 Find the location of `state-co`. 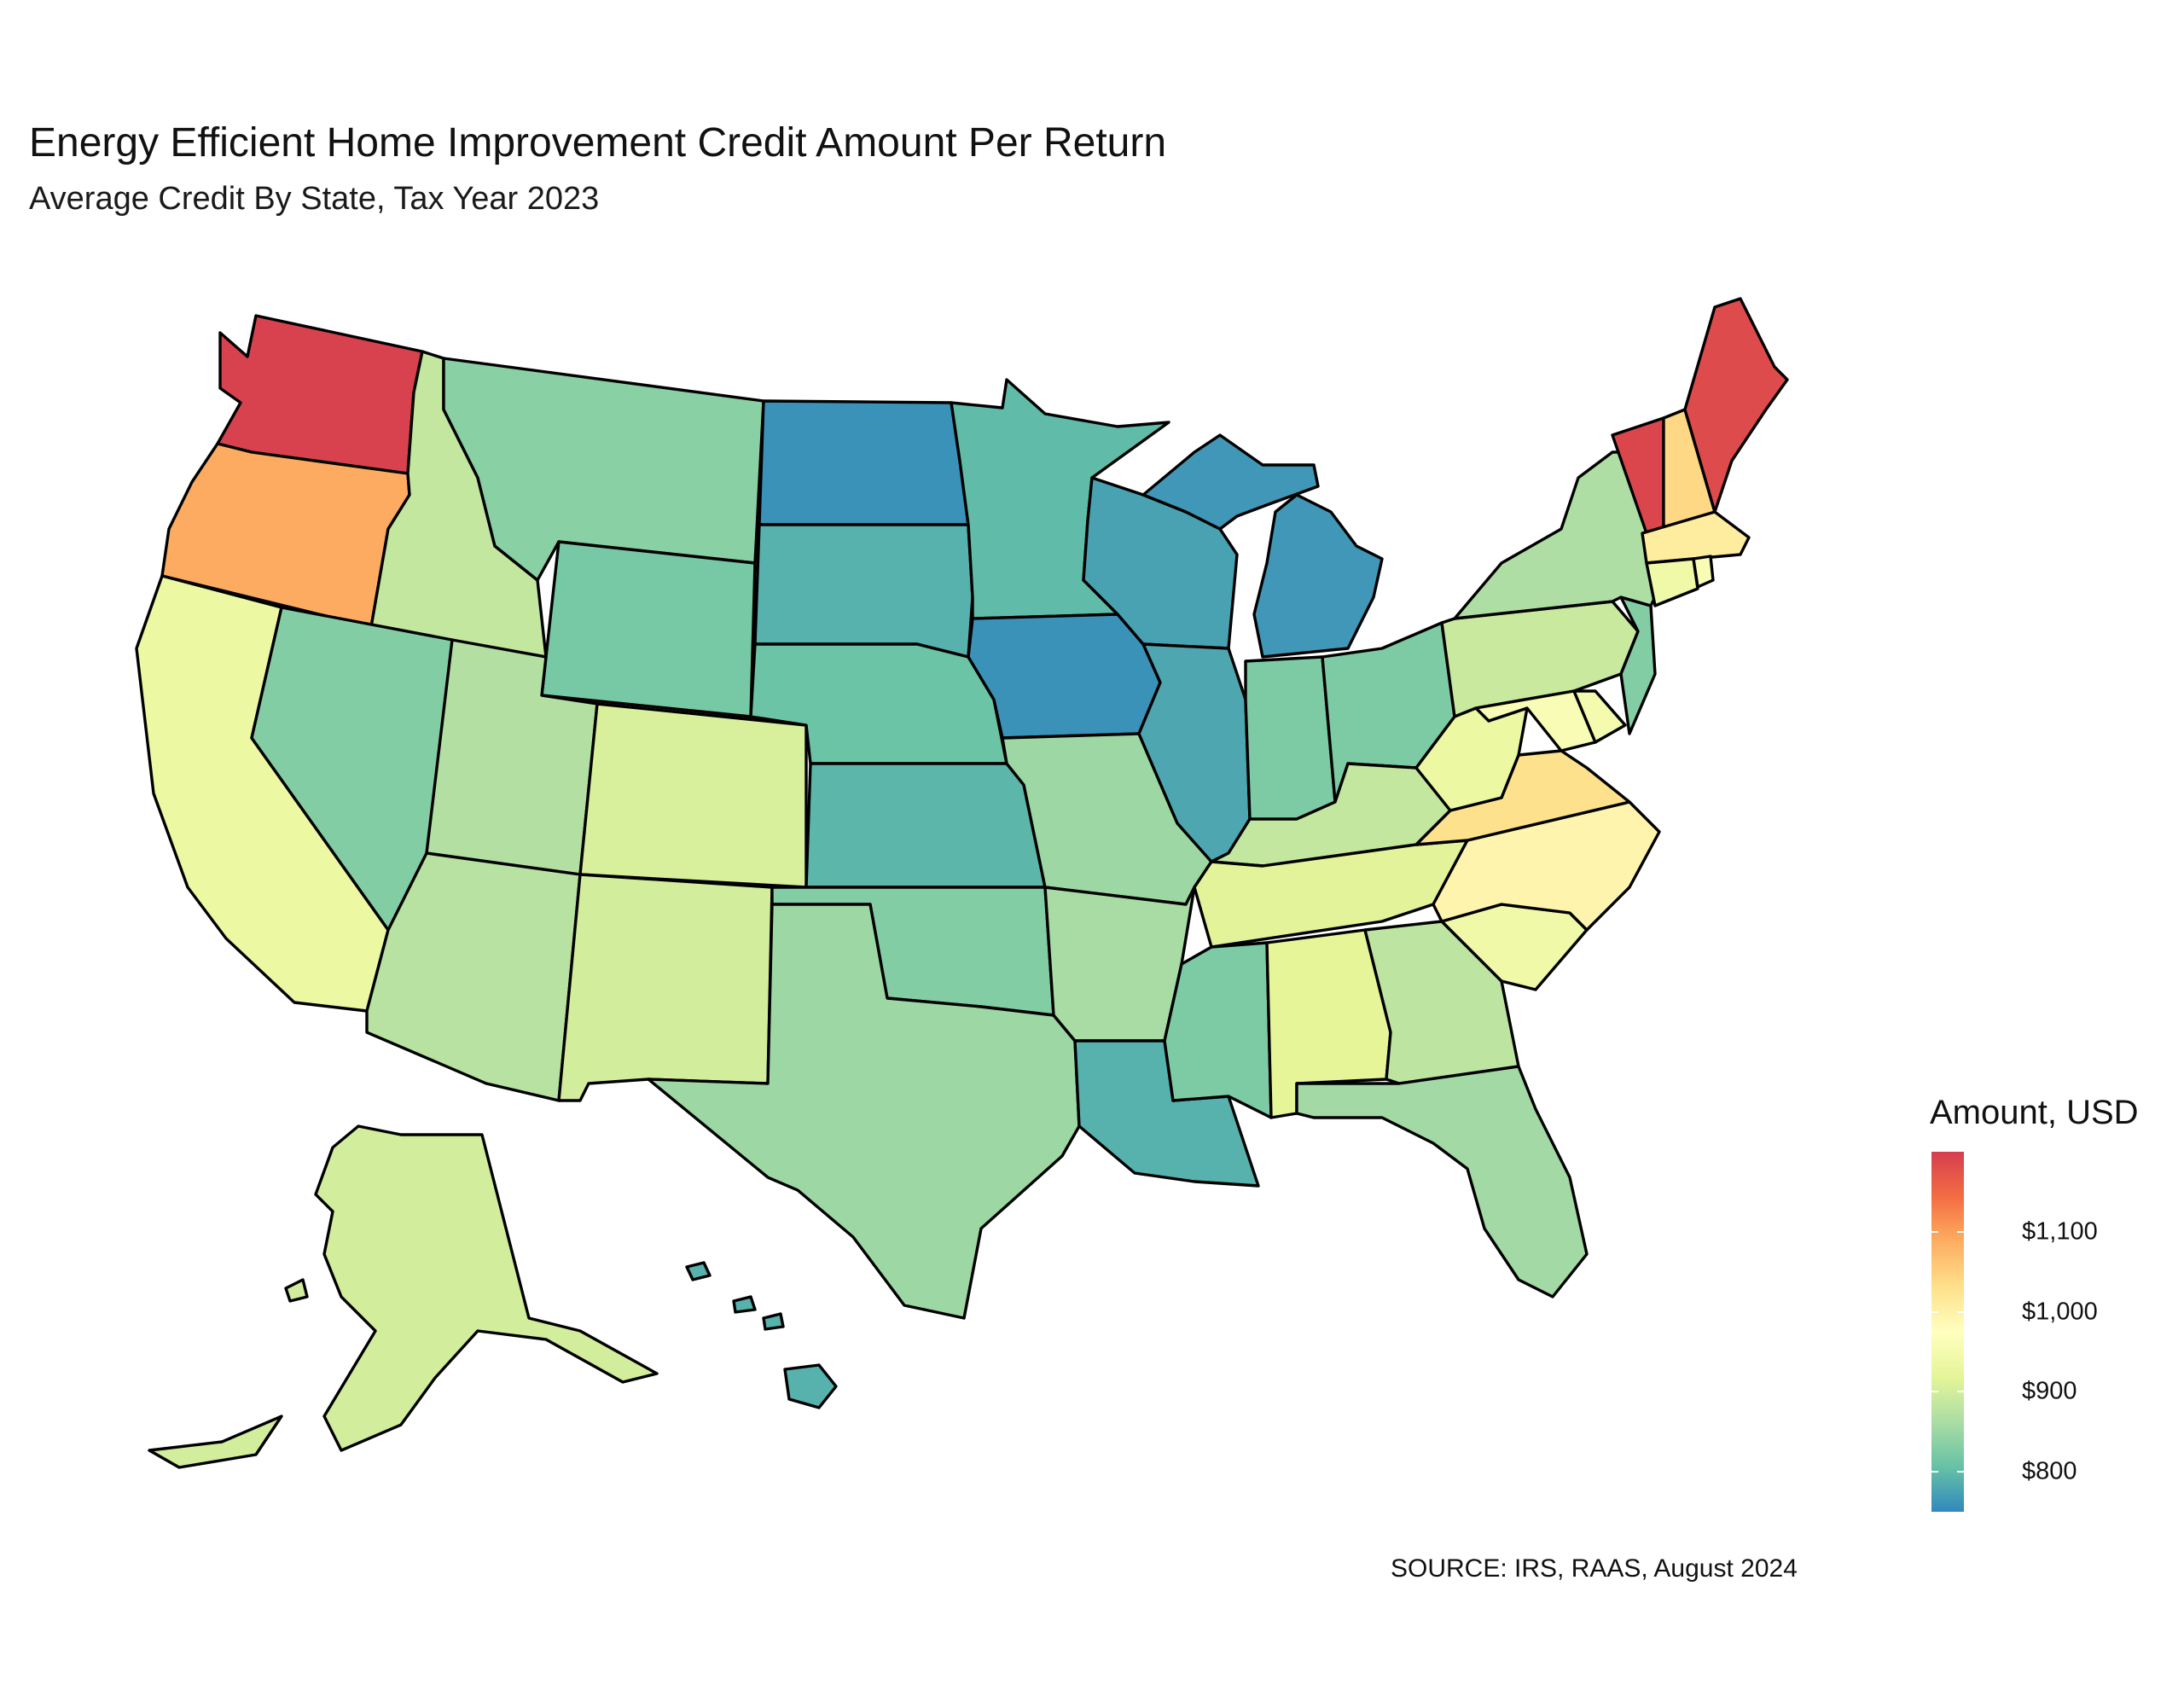

state-co is located at coordinates (693, 795).